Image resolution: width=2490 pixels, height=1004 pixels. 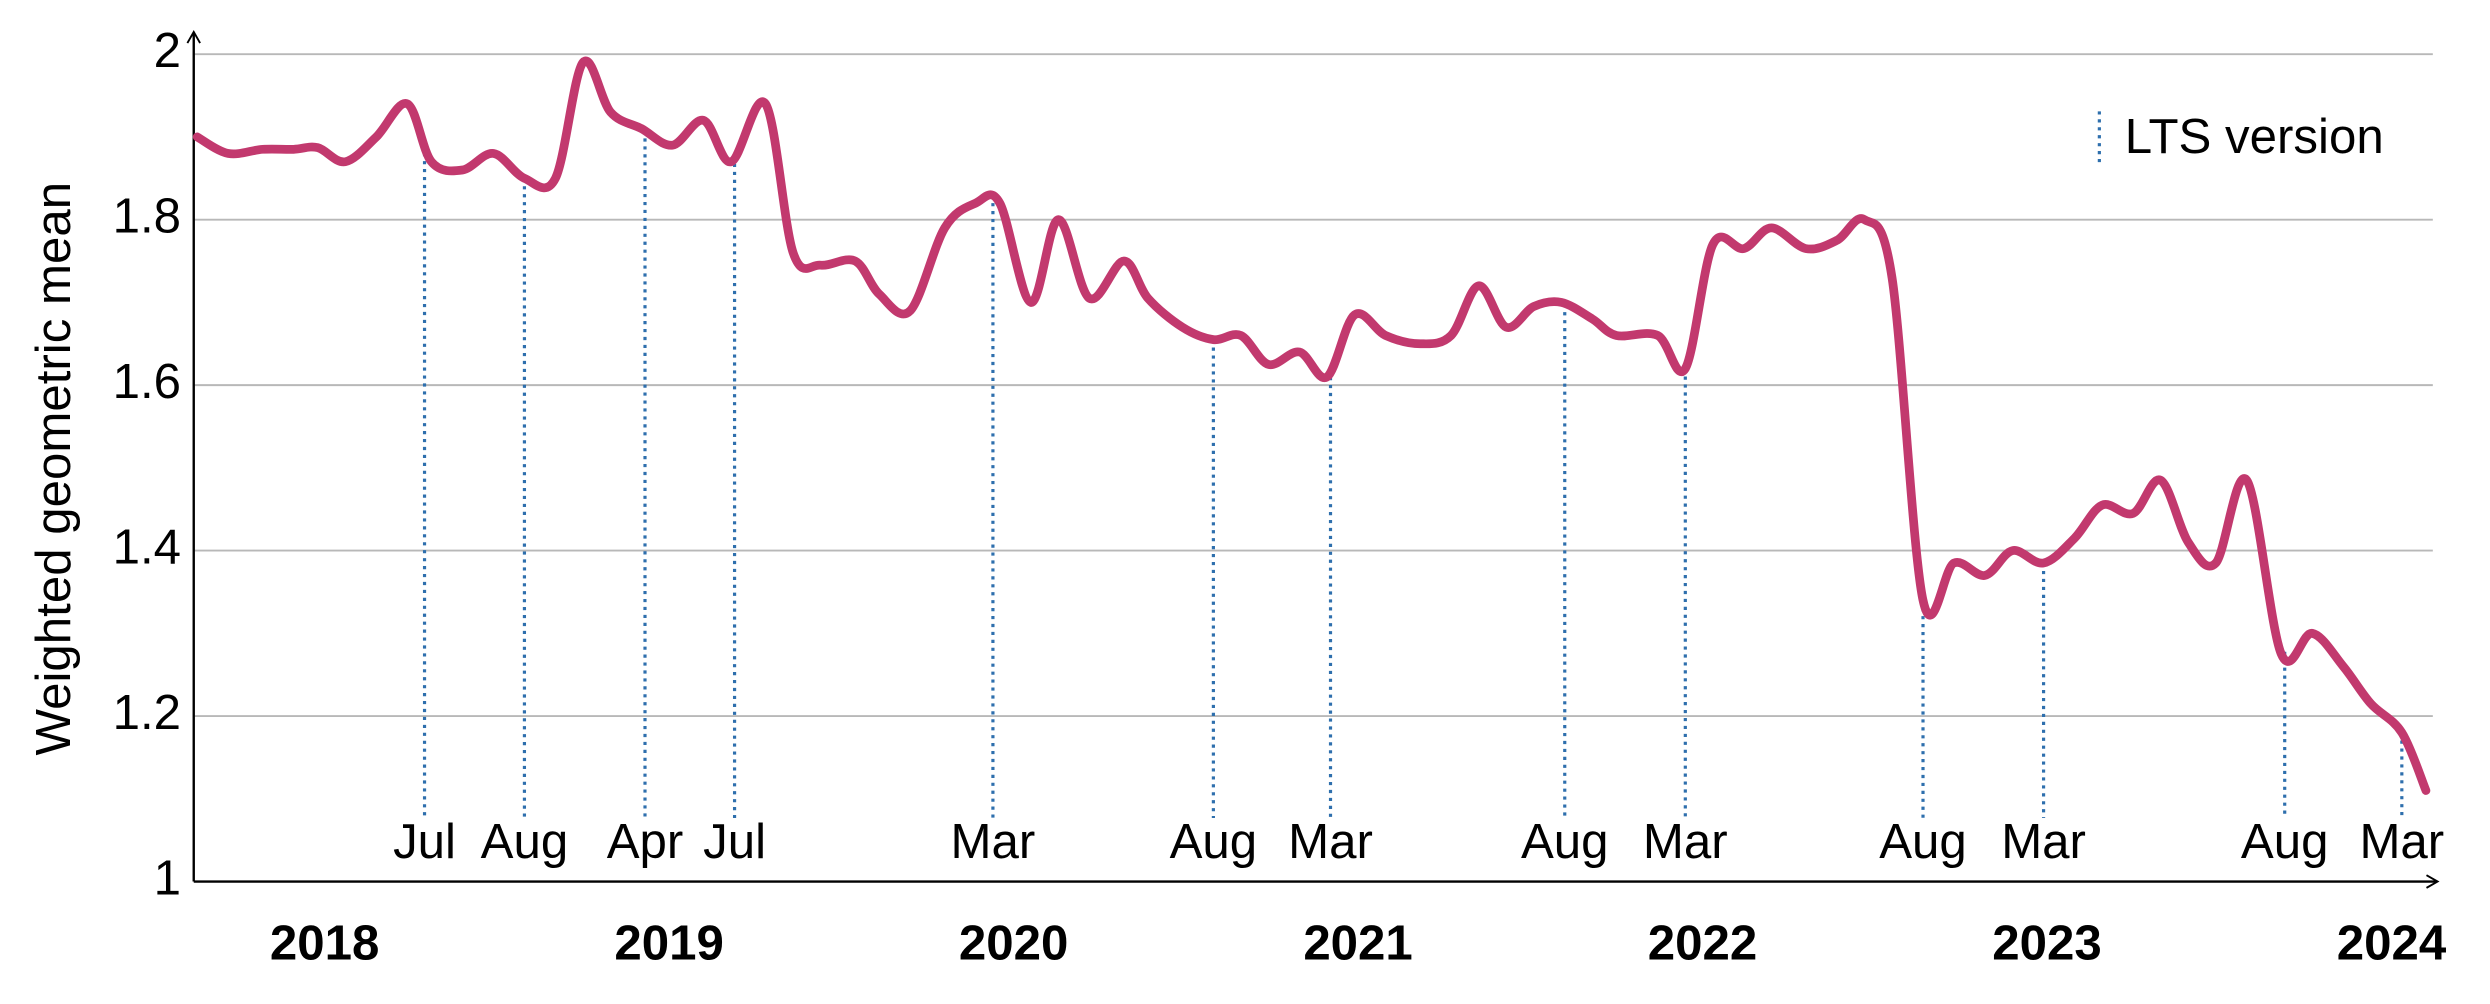 What do you see at coordinates (645, 841) in the screenshot?
I see `lts-label: Apr` at bounding box center [645, 841].